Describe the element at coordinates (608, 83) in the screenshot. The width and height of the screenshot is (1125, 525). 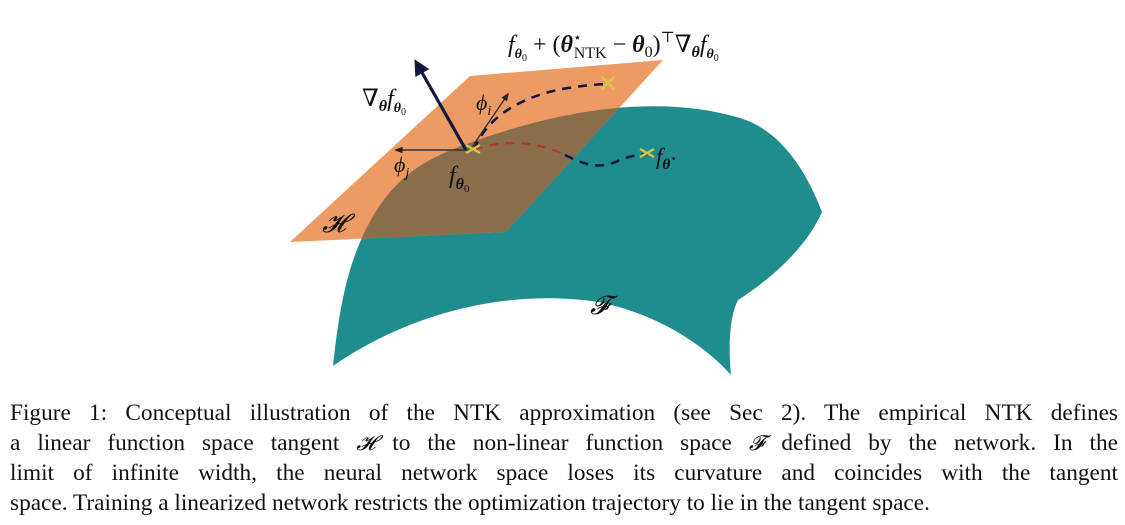
I see `linearized-optimum-marker` at that location.